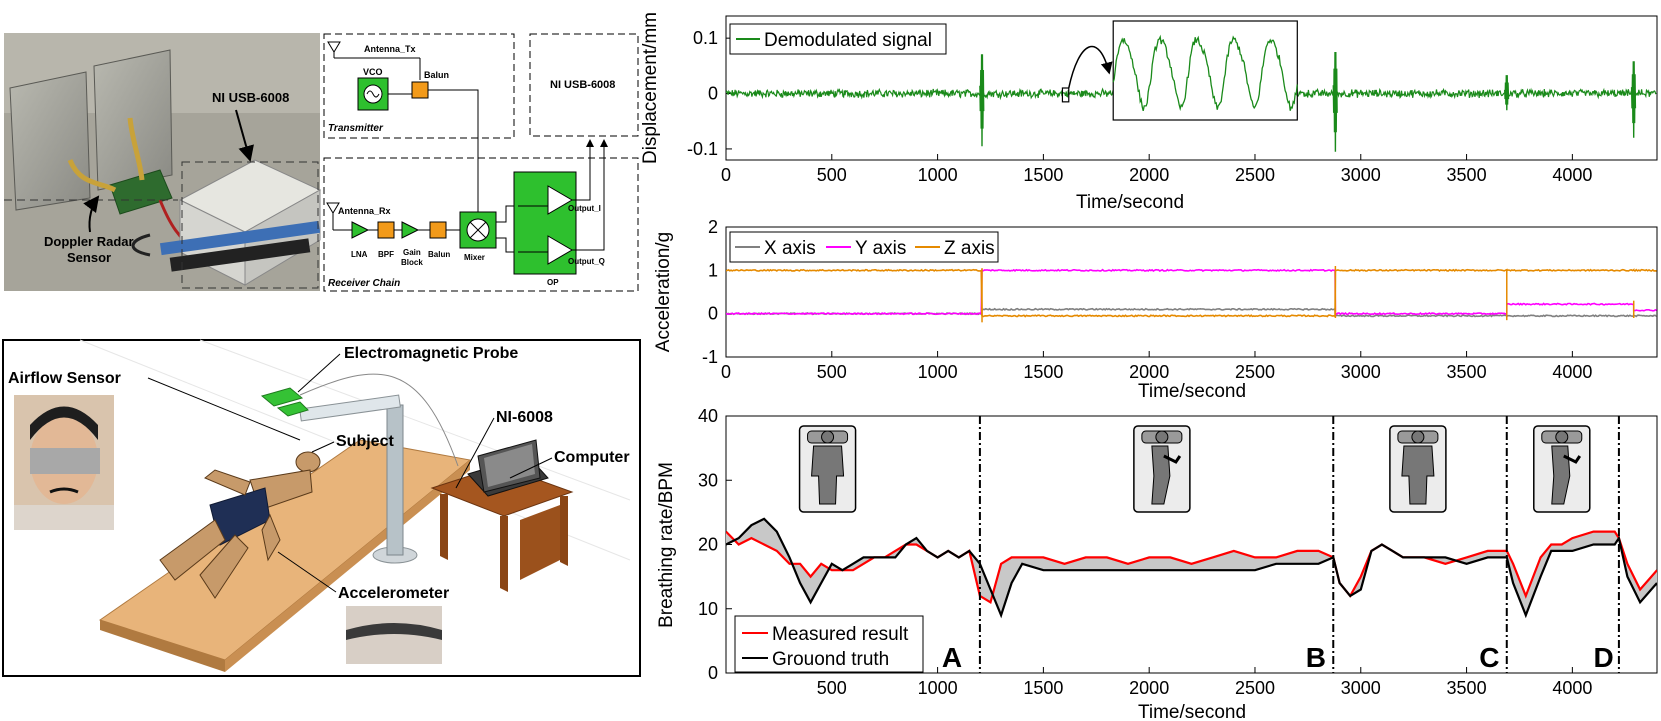 This screenshot has height=721, width=1661. I want to click on chart3-xlabel: Time/second, so click(1192, 711).